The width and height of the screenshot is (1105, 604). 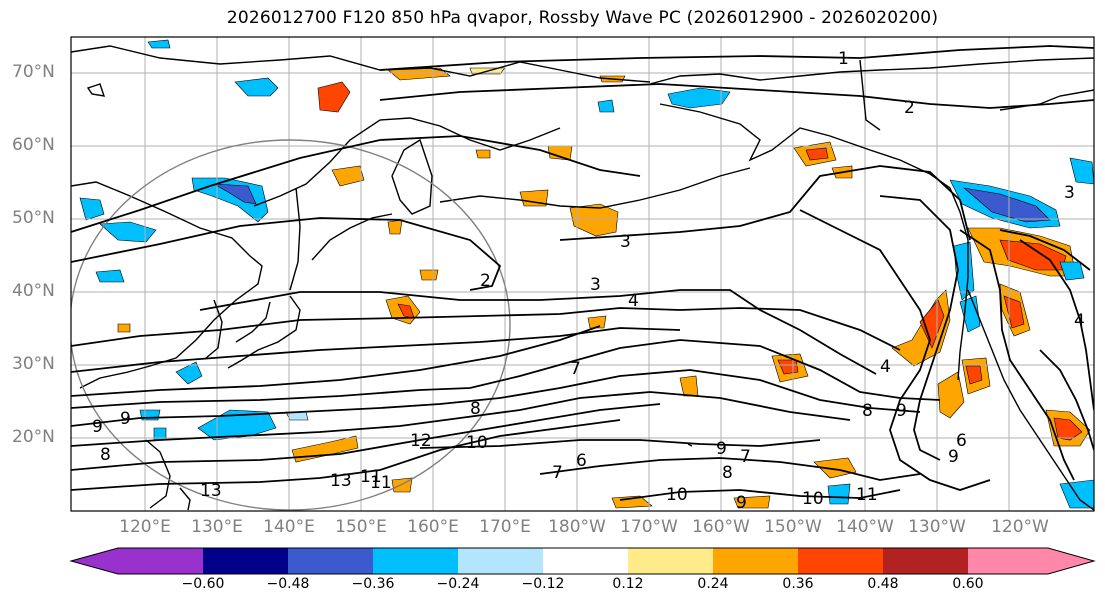 What do you see at coordinates (361, 527) in the screenshot?
I see `lon-label: 150°E` at bounding box center [361, 527].